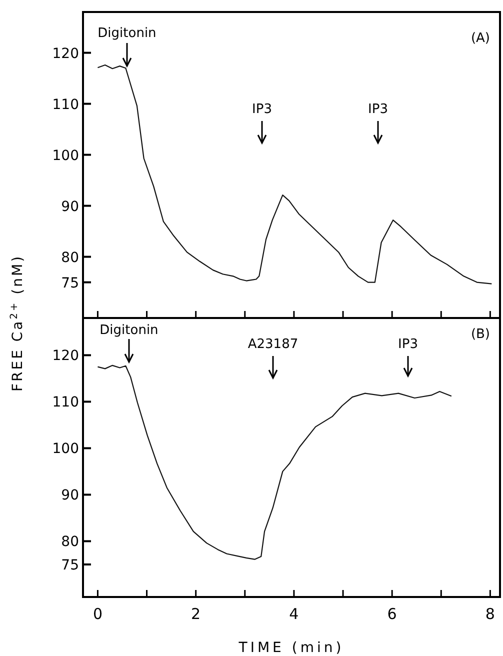 Image resolution: width=503 pixels, height=656 pixels. What do you see at coordinates (480, 334) in the screenshot?
I see `annotation: (B)` at bounding box center [480, 334].